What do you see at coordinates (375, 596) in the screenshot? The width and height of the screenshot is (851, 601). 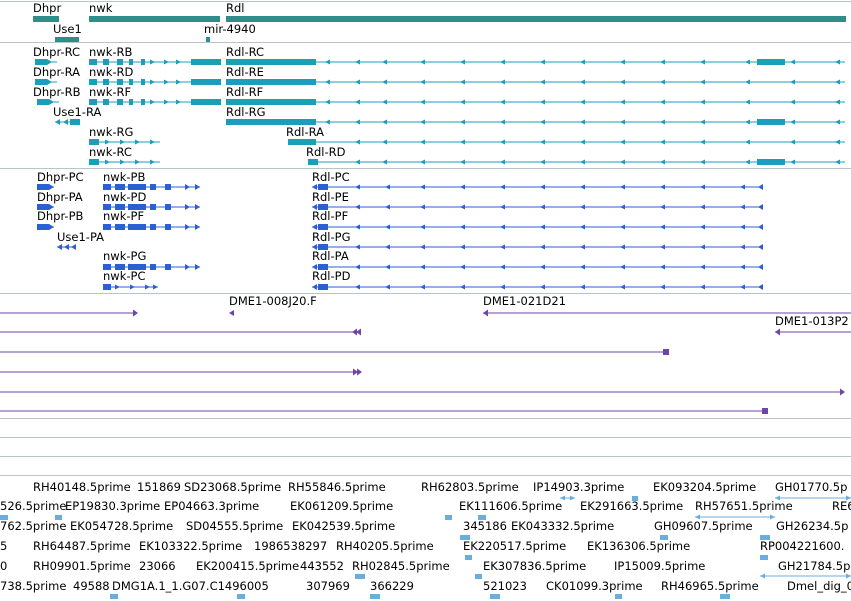 I see `est-block` at bounding box center [375, 596].